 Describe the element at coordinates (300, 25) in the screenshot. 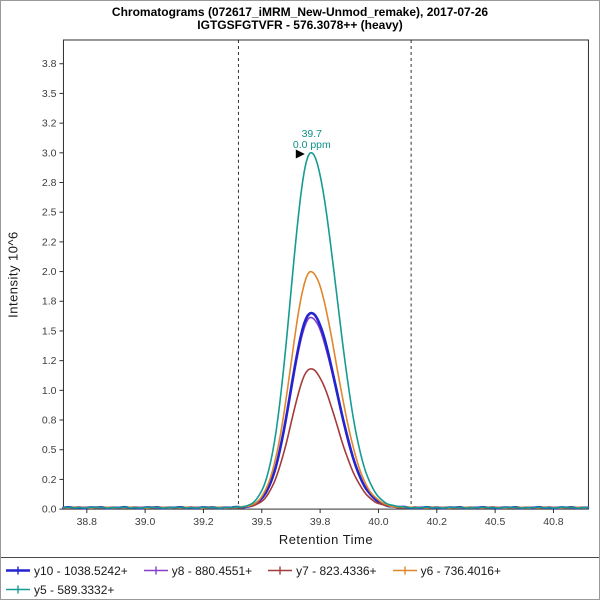

I see `chart-title-line2: IGTGSFGTVFR - 576.3078++ (heavy)` at that location.